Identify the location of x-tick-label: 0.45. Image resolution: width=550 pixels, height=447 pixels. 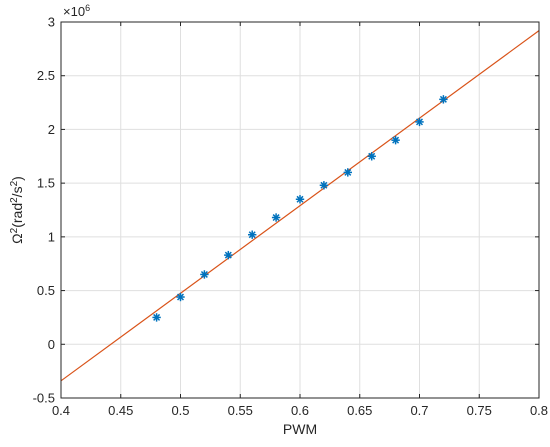
(120, 410).